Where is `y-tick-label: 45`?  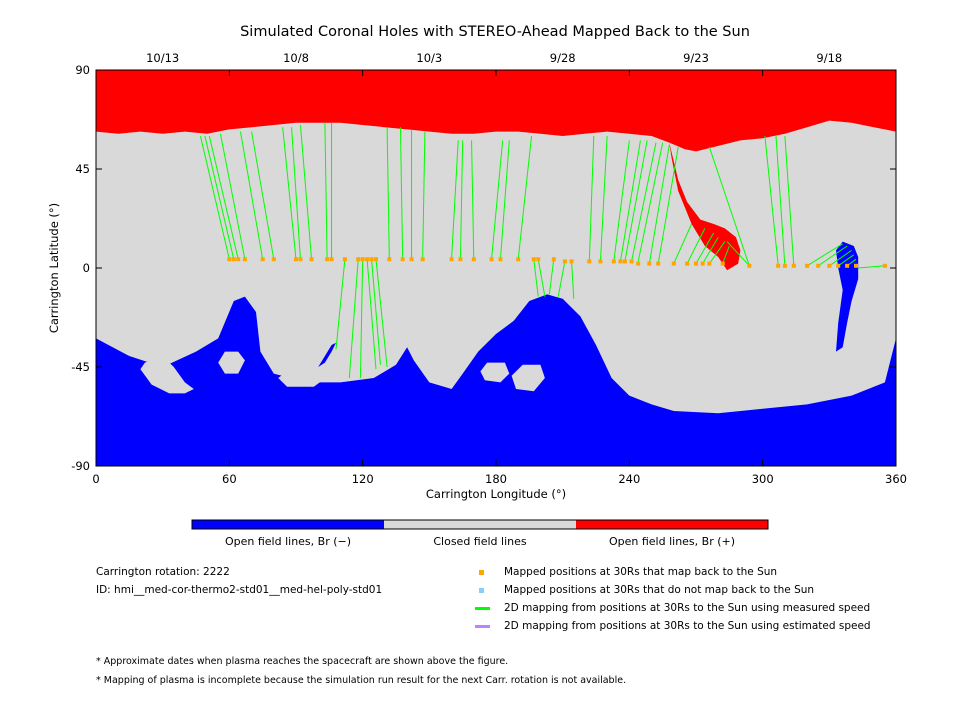 y-tick-label: 45 is located at coordinates (82, 169).